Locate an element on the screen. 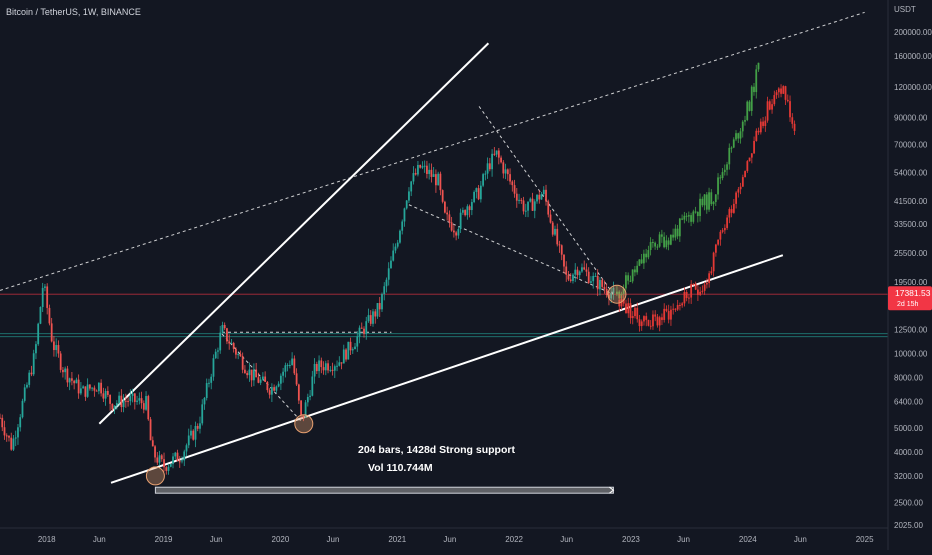 This screenshot has width=932, height=555. range-measure is located at coordinates (384, 490).